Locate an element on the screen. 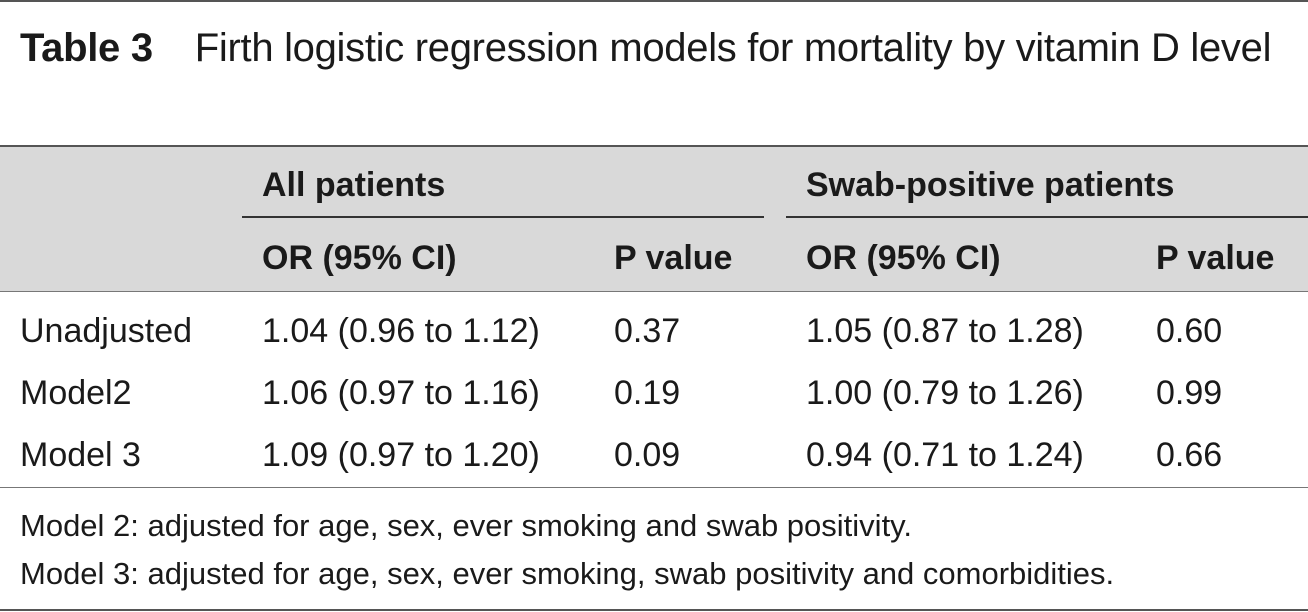  cell-p-swab: 0.60 is located at coordinates (1189, 331).